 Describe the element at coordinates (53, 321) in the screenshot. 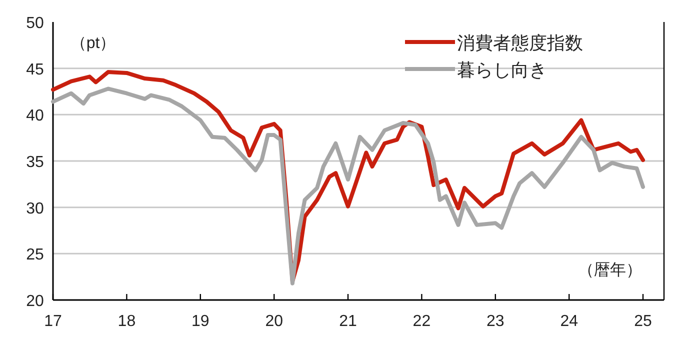

I see `x-tick-label: 17` at that location.